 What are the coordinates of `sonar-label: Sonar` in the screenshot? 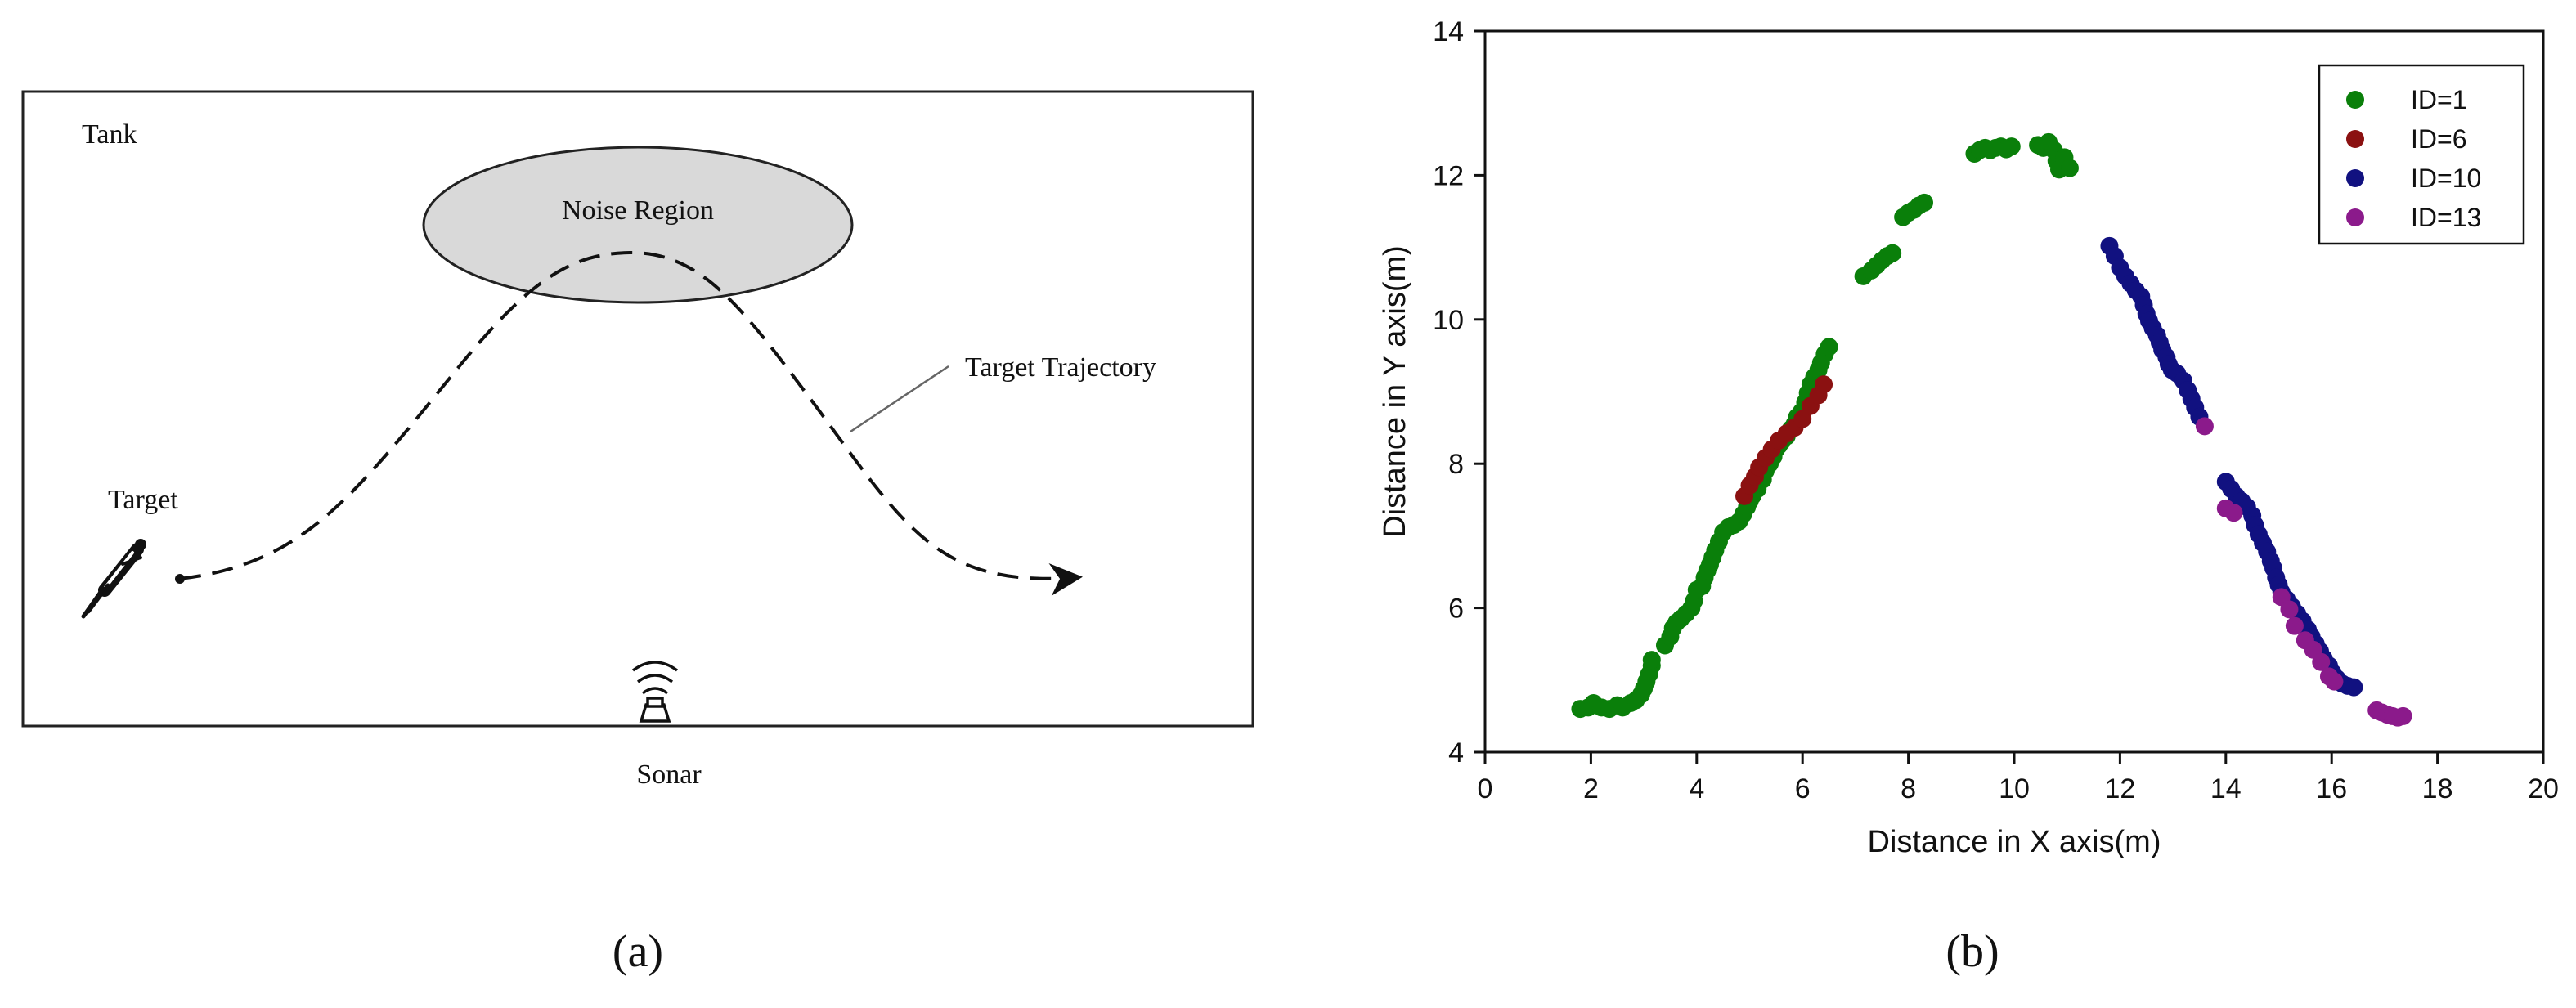 It's located at (669, 774).